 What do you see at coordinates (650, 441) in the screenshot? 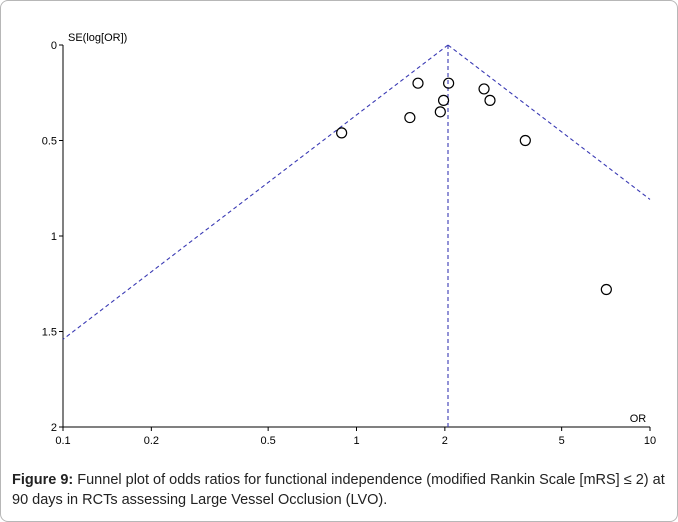
I see `x-tick-label: 10` at bounding box center [650, 441].